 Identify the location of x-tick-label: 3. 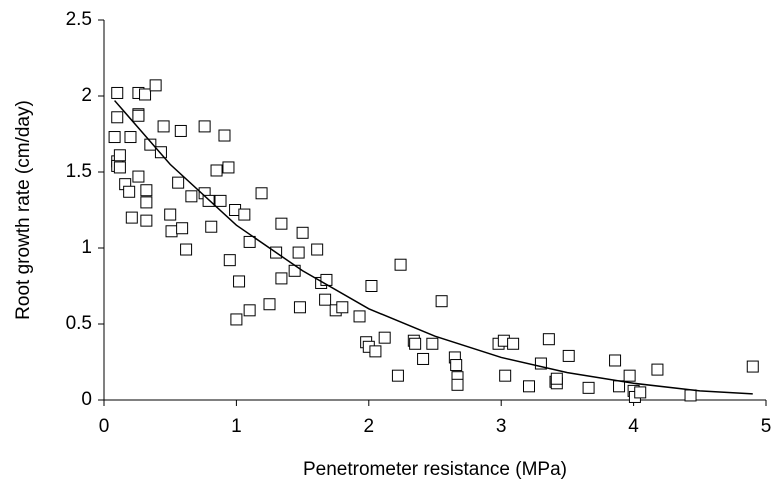
(501, 426).